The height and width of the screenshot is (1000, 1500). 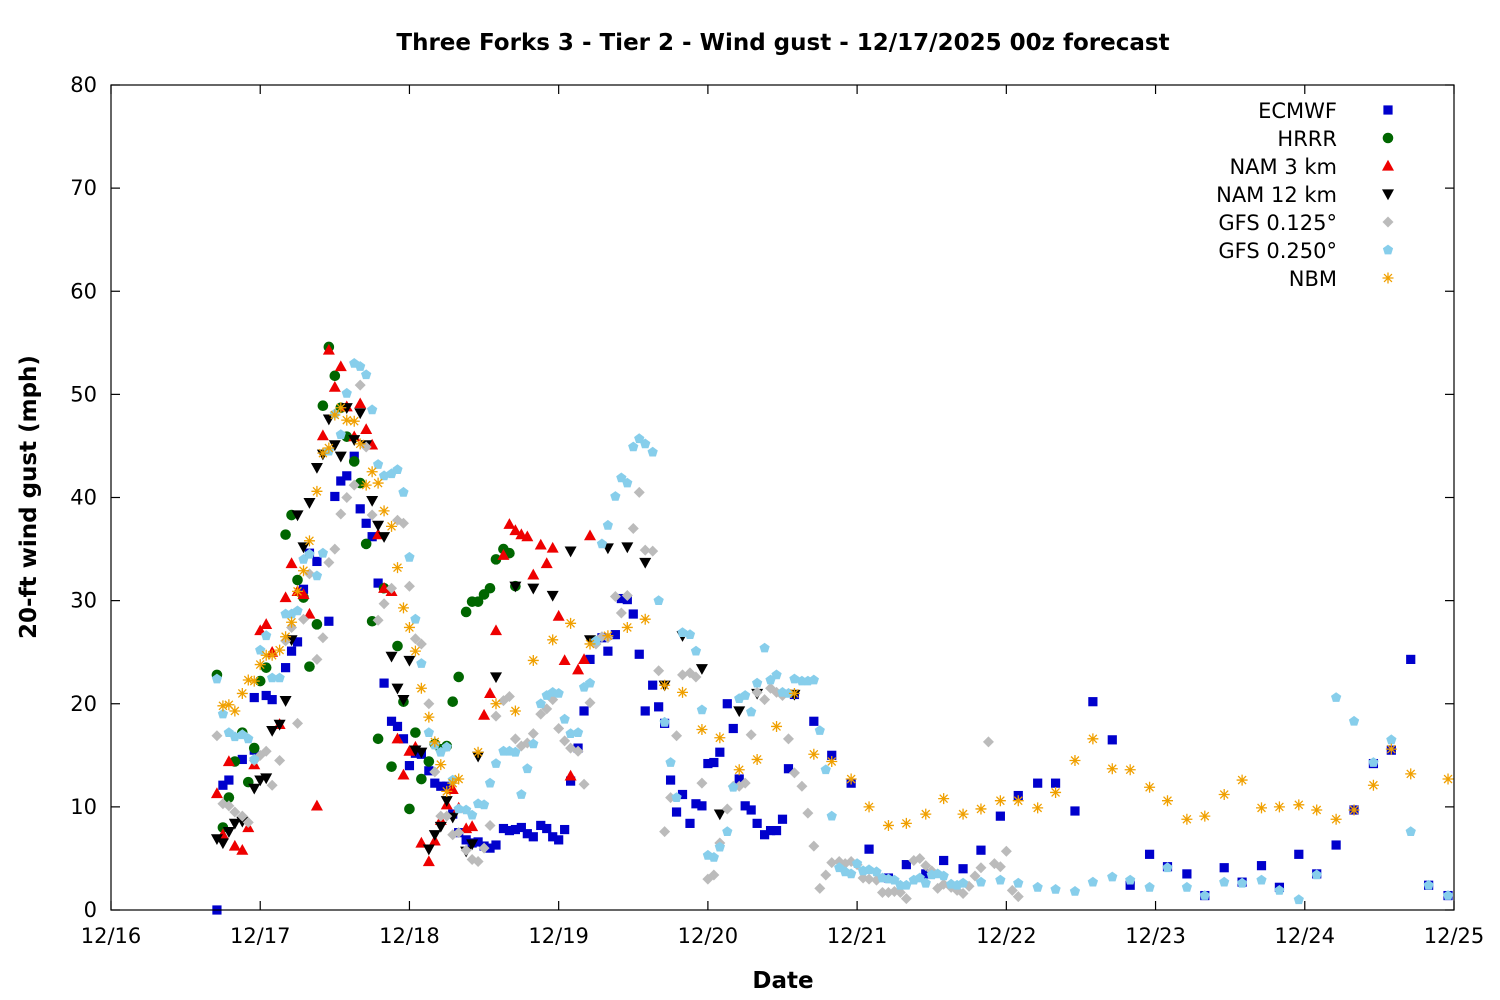 What do you see at coordinates (1388, 195) in the screenshot?
I see `legend-marker` at bounding box center [1388, 195].